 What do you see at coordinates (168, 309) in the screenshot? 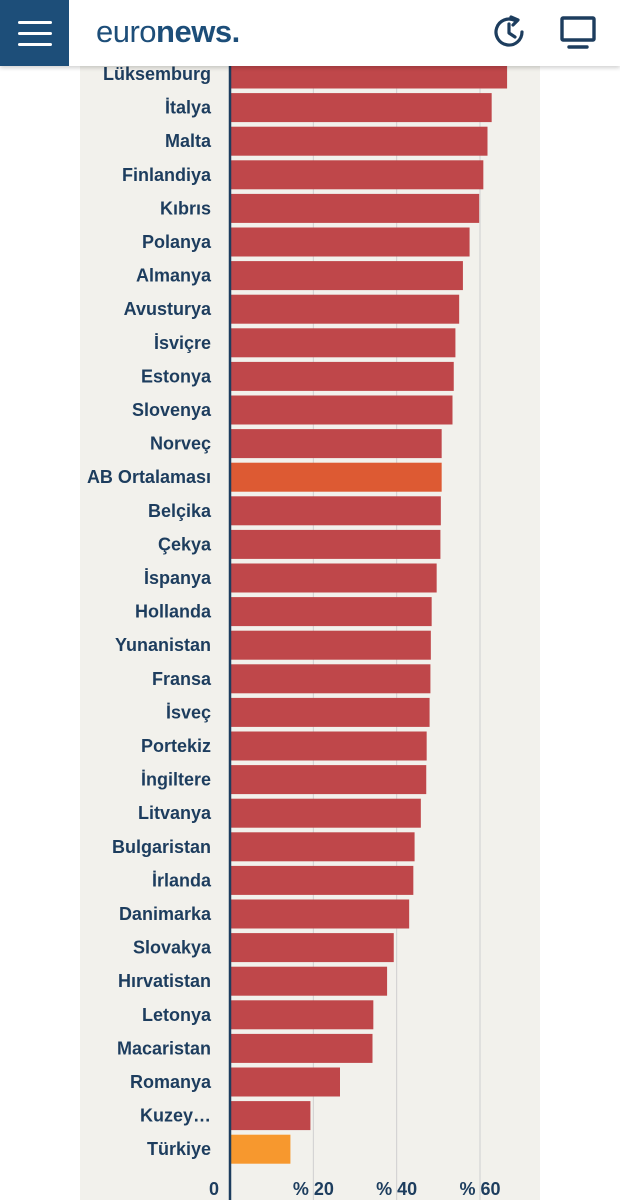
I see `category-label: Avusturya` at bounding box center [168, 309].